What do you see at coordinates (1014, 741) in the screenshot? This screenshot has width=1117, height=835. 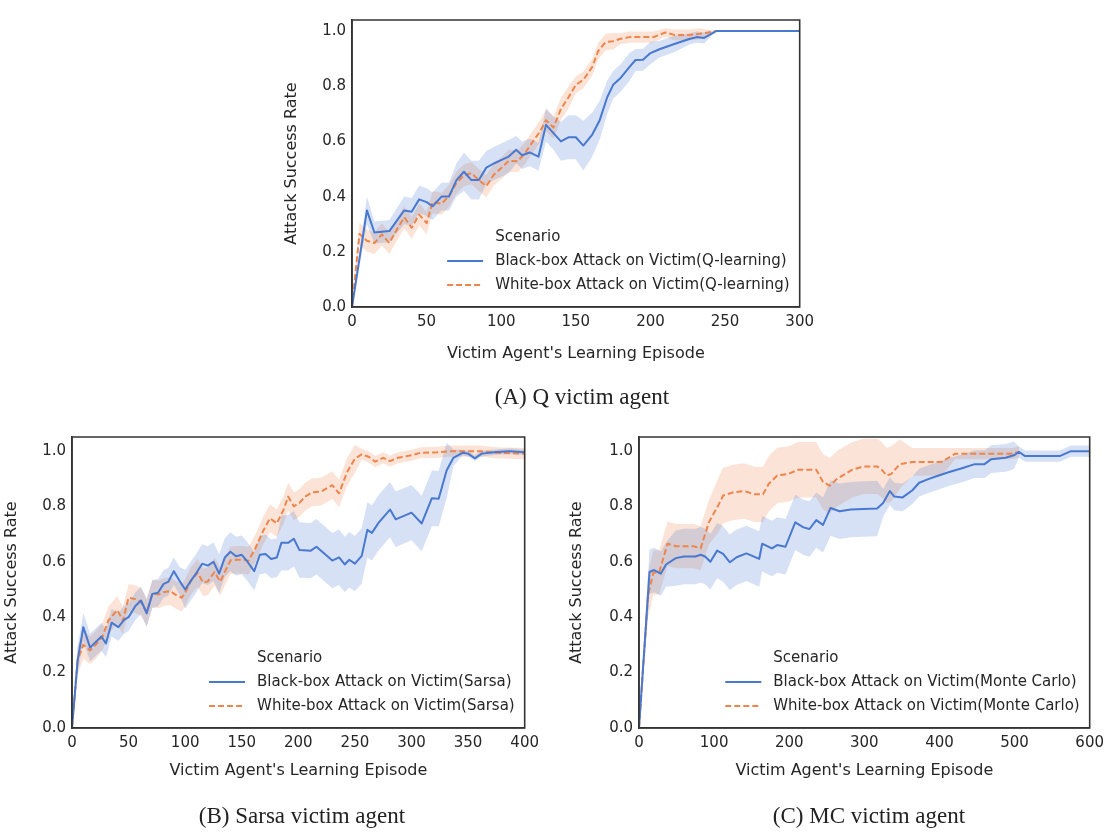 I see `x-tick-label: 500` at bounding box center [1014, 741].